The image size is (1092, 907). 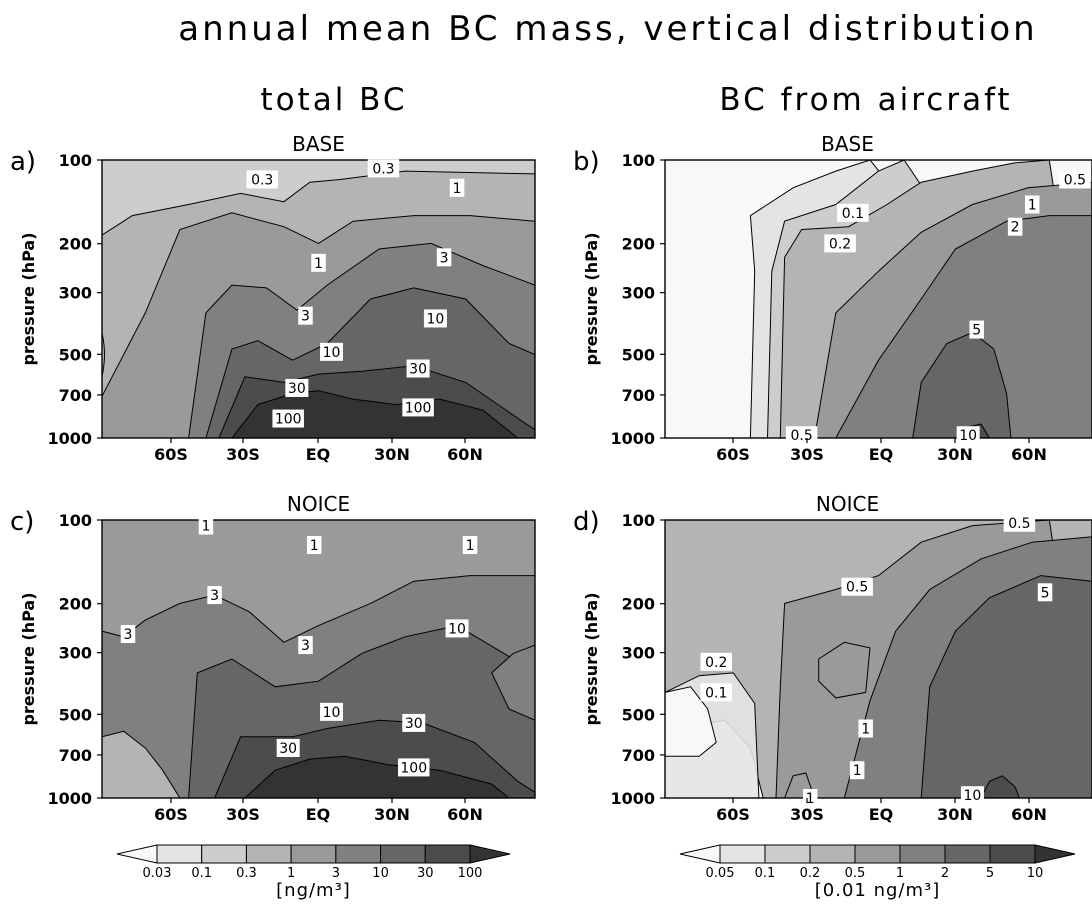 I want to click on contour-label: 30, so click(x=418, y=370).